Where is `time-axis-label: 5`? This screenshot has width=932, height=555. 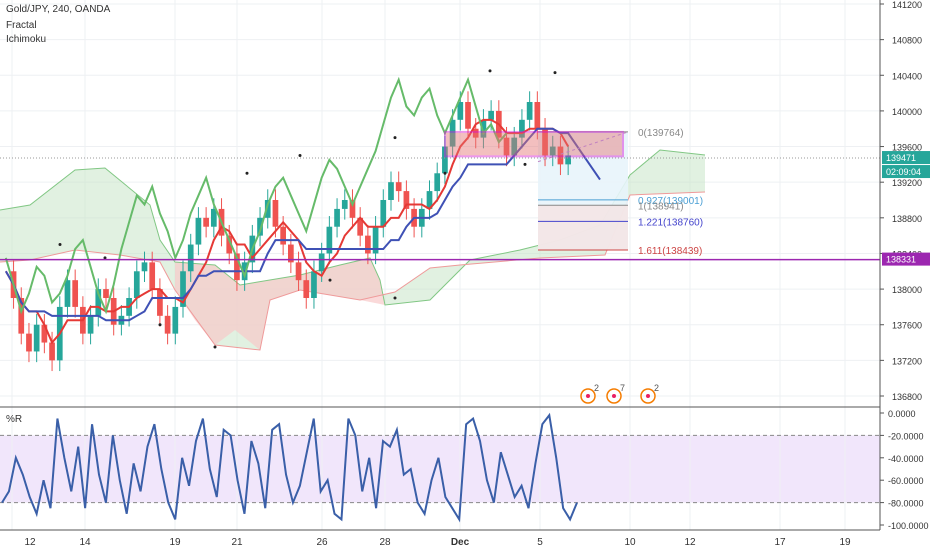 time-axis-label: 5 is located at coordinates (540, 542).